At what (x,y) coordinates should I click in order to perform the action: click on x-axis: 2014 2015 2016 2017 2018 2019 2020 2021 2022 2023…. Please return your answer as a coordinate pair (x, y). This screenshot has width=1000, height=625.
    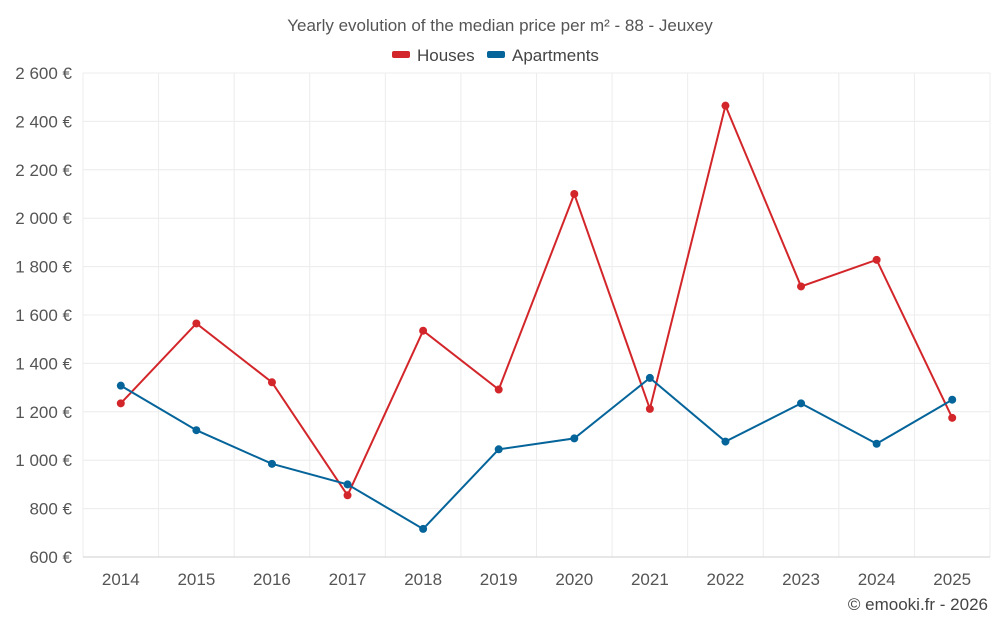
    Looking at the image, I should click on (536, 579).